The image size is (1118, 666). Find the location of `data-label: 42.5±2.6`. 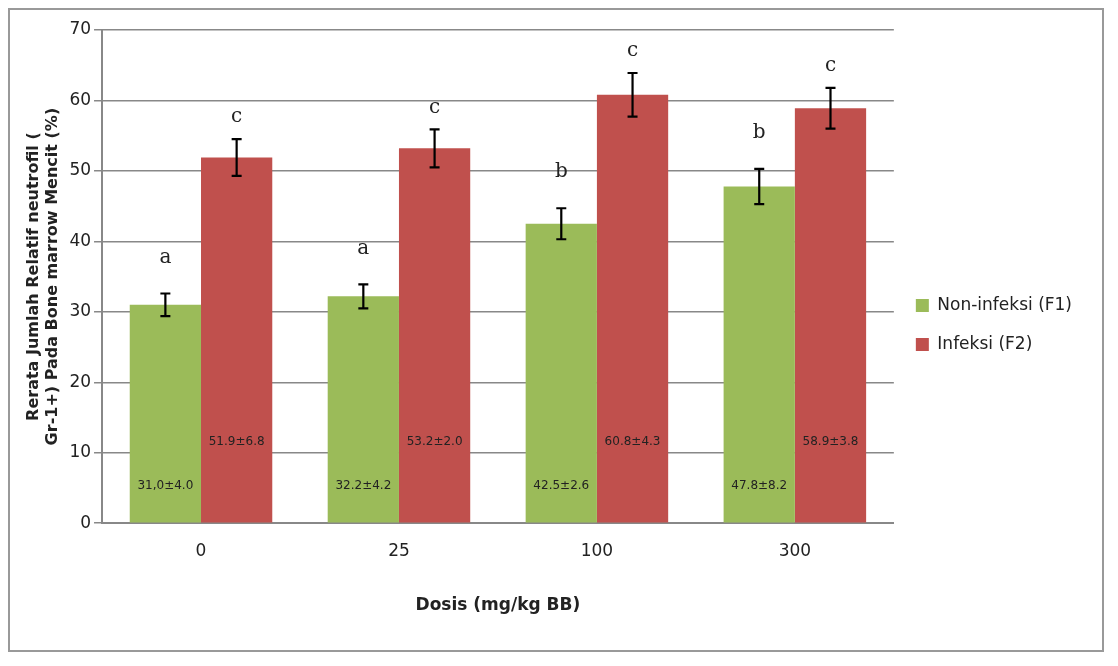

data-label: 42.5±2.6 is located at coordinates (561, 485).